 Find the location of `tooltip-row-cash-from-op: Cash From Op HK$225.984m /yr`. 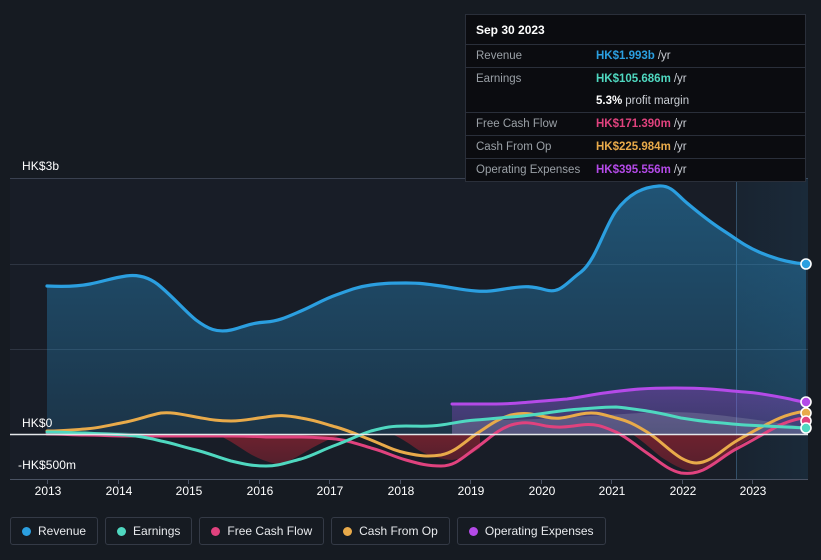

tooltip-row-cash-from-op: Cash From Op HK$225.984m /yr is located at coordinates (635, 146).